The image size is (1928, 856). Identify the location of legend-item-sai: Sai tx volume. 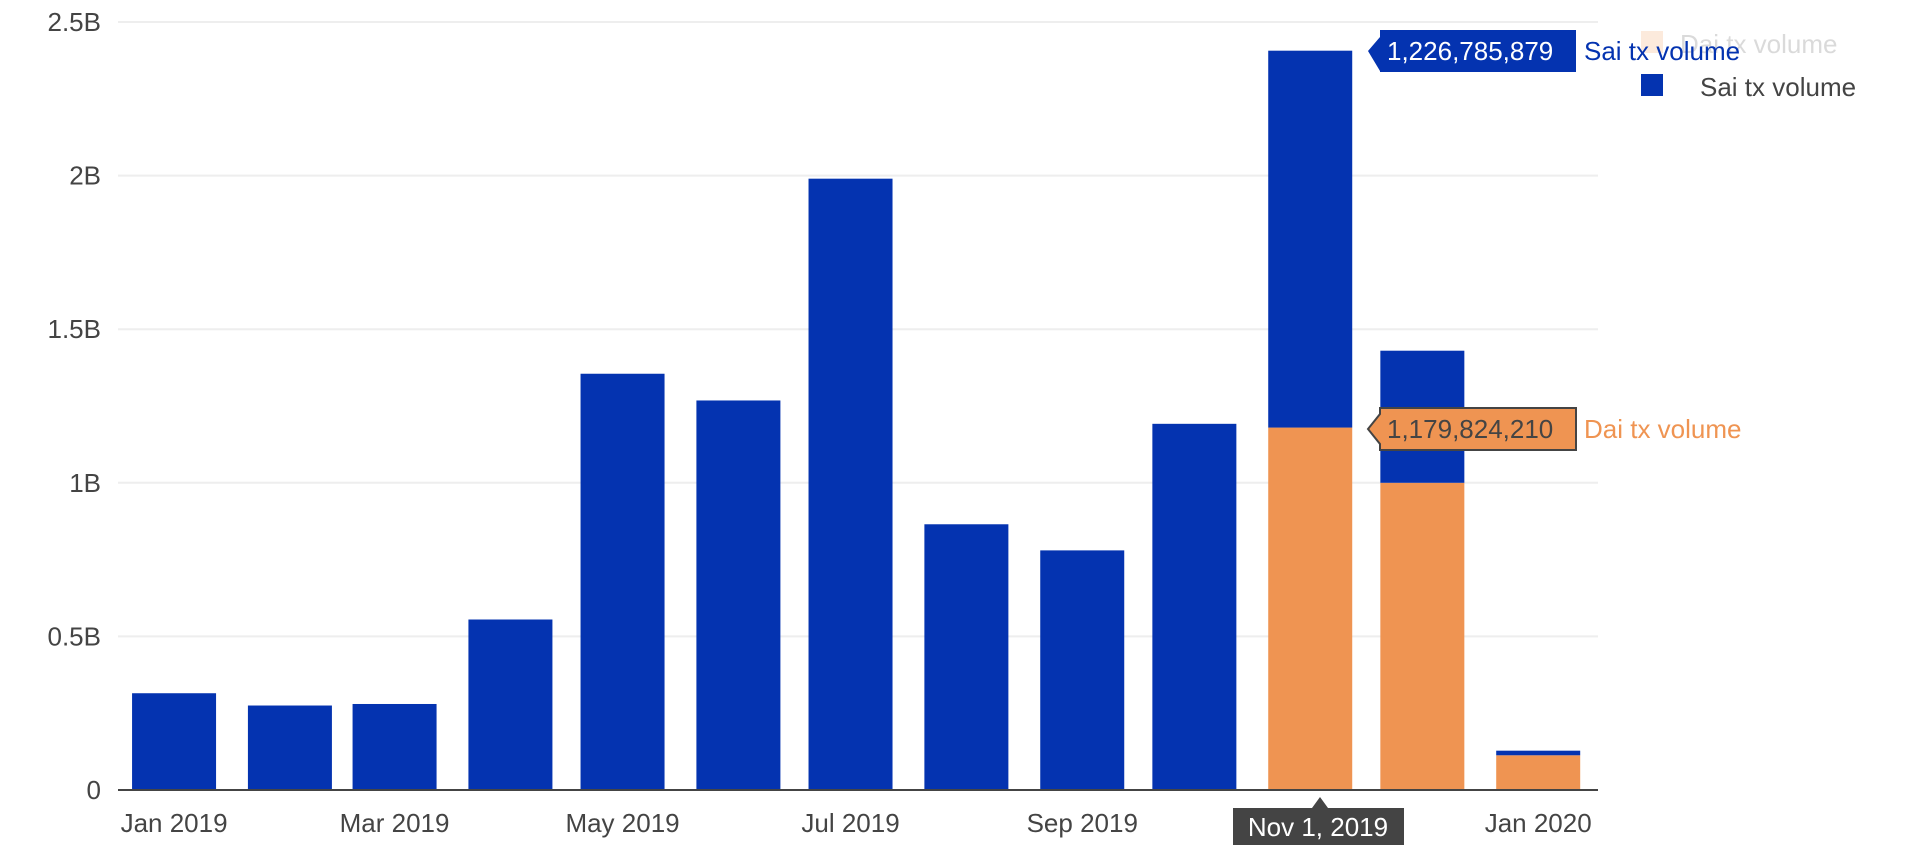
(1748, 87).